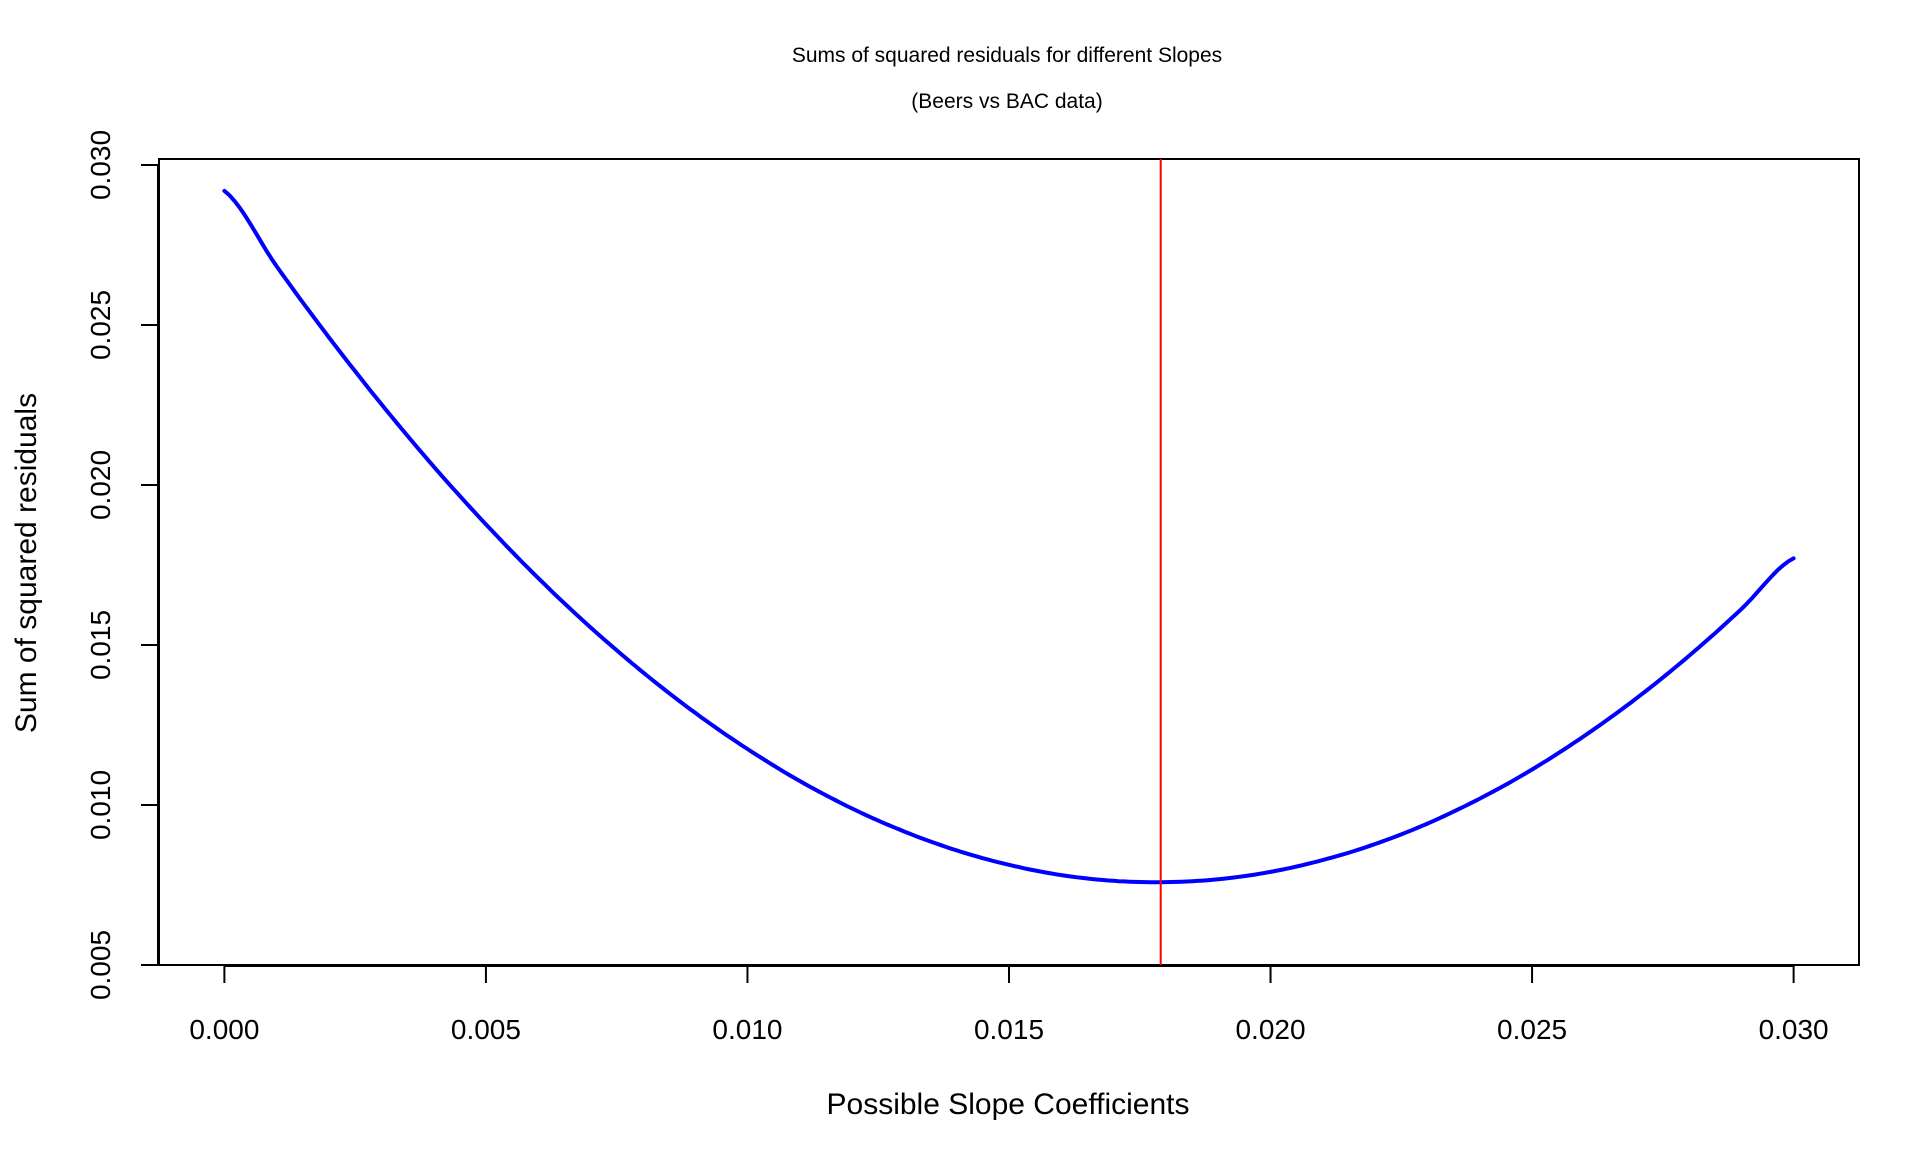  Describe the element at coordinates (1270, 1029) in the screenshot. I see `x-tick-label: 0.020` at that location.